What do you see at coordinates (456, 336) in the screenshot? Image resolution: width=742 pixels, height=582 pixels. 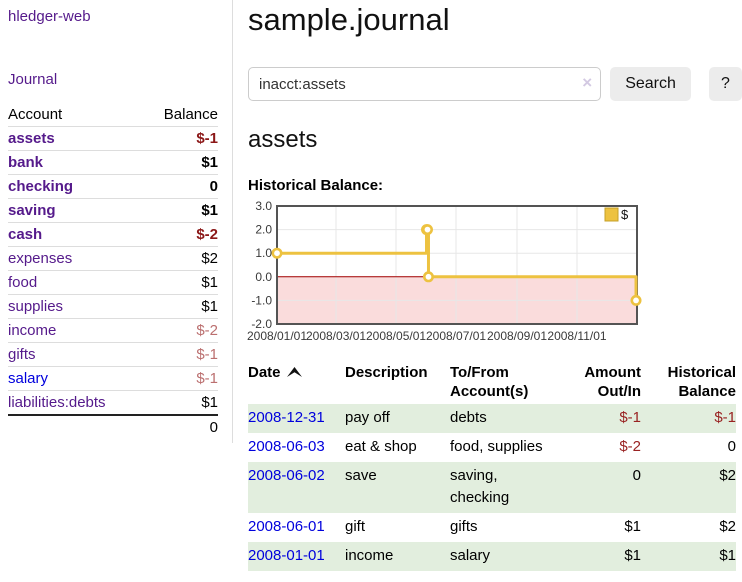 I see `svg-text: 2008/07/01` at bounding box center [456, 336].